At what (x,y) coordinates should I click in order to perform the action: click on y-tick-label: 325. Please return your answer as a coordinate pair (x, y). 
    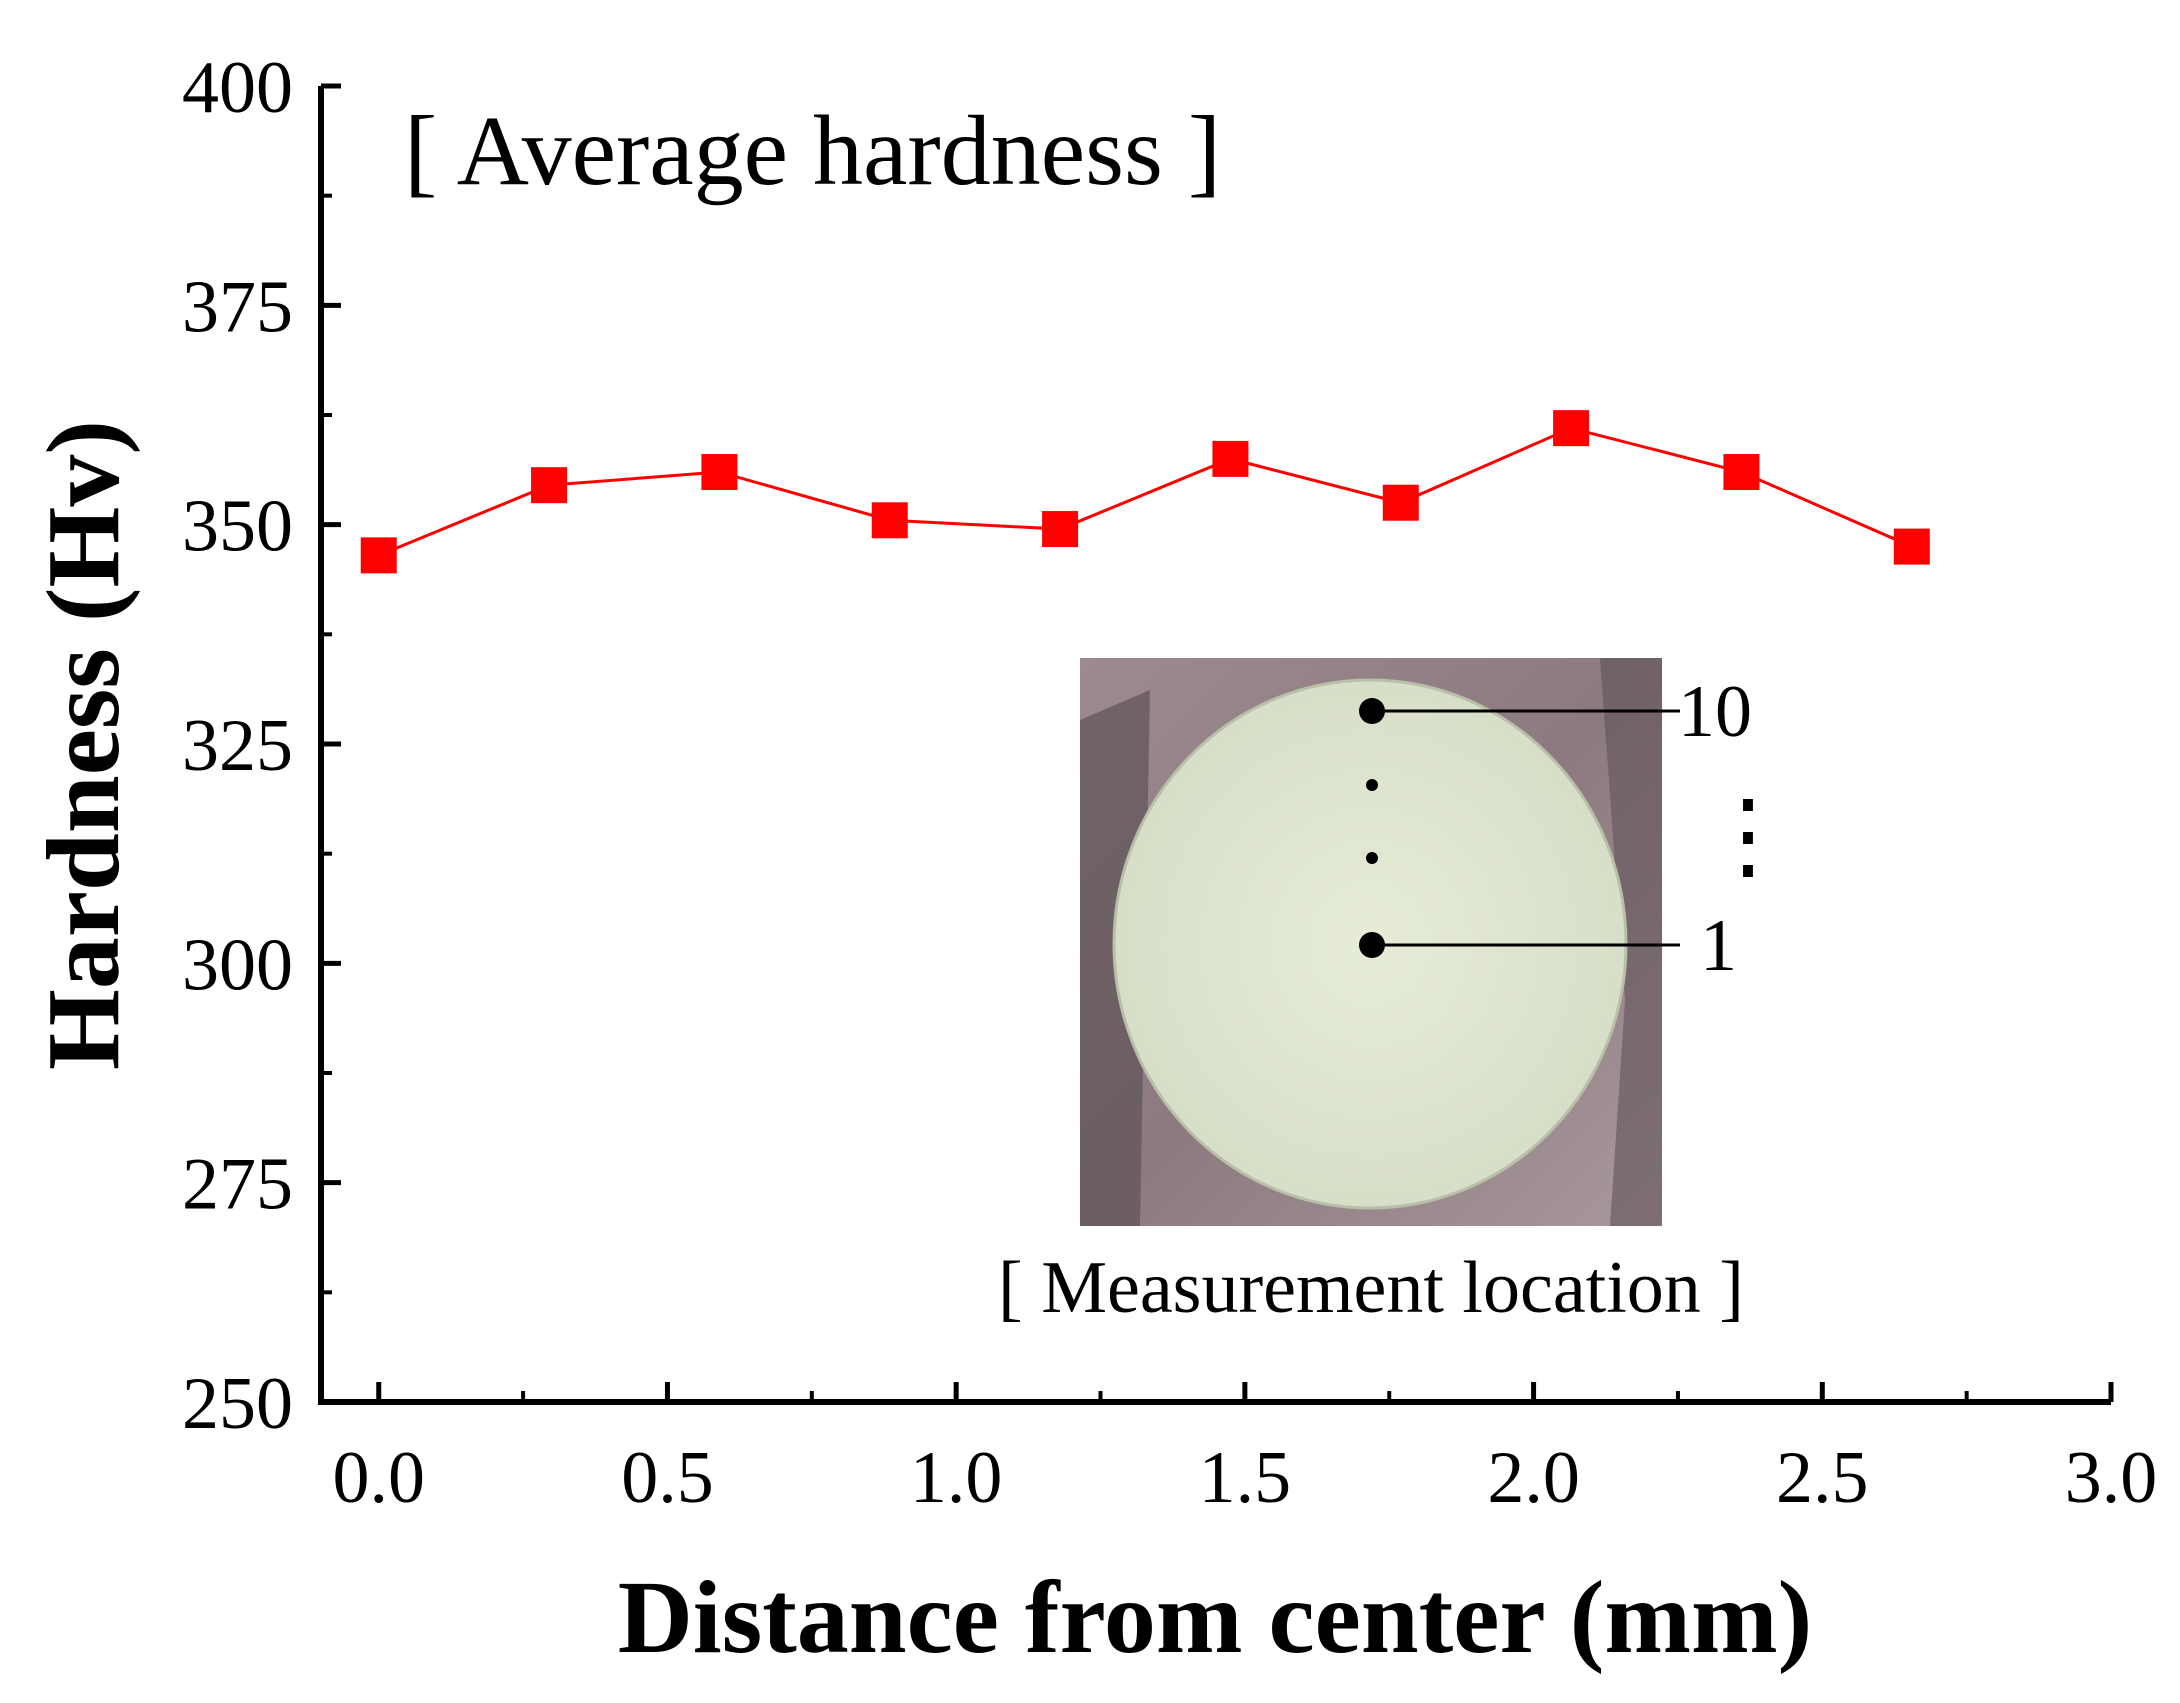
    Looking at the image, I should click on (237, 746).